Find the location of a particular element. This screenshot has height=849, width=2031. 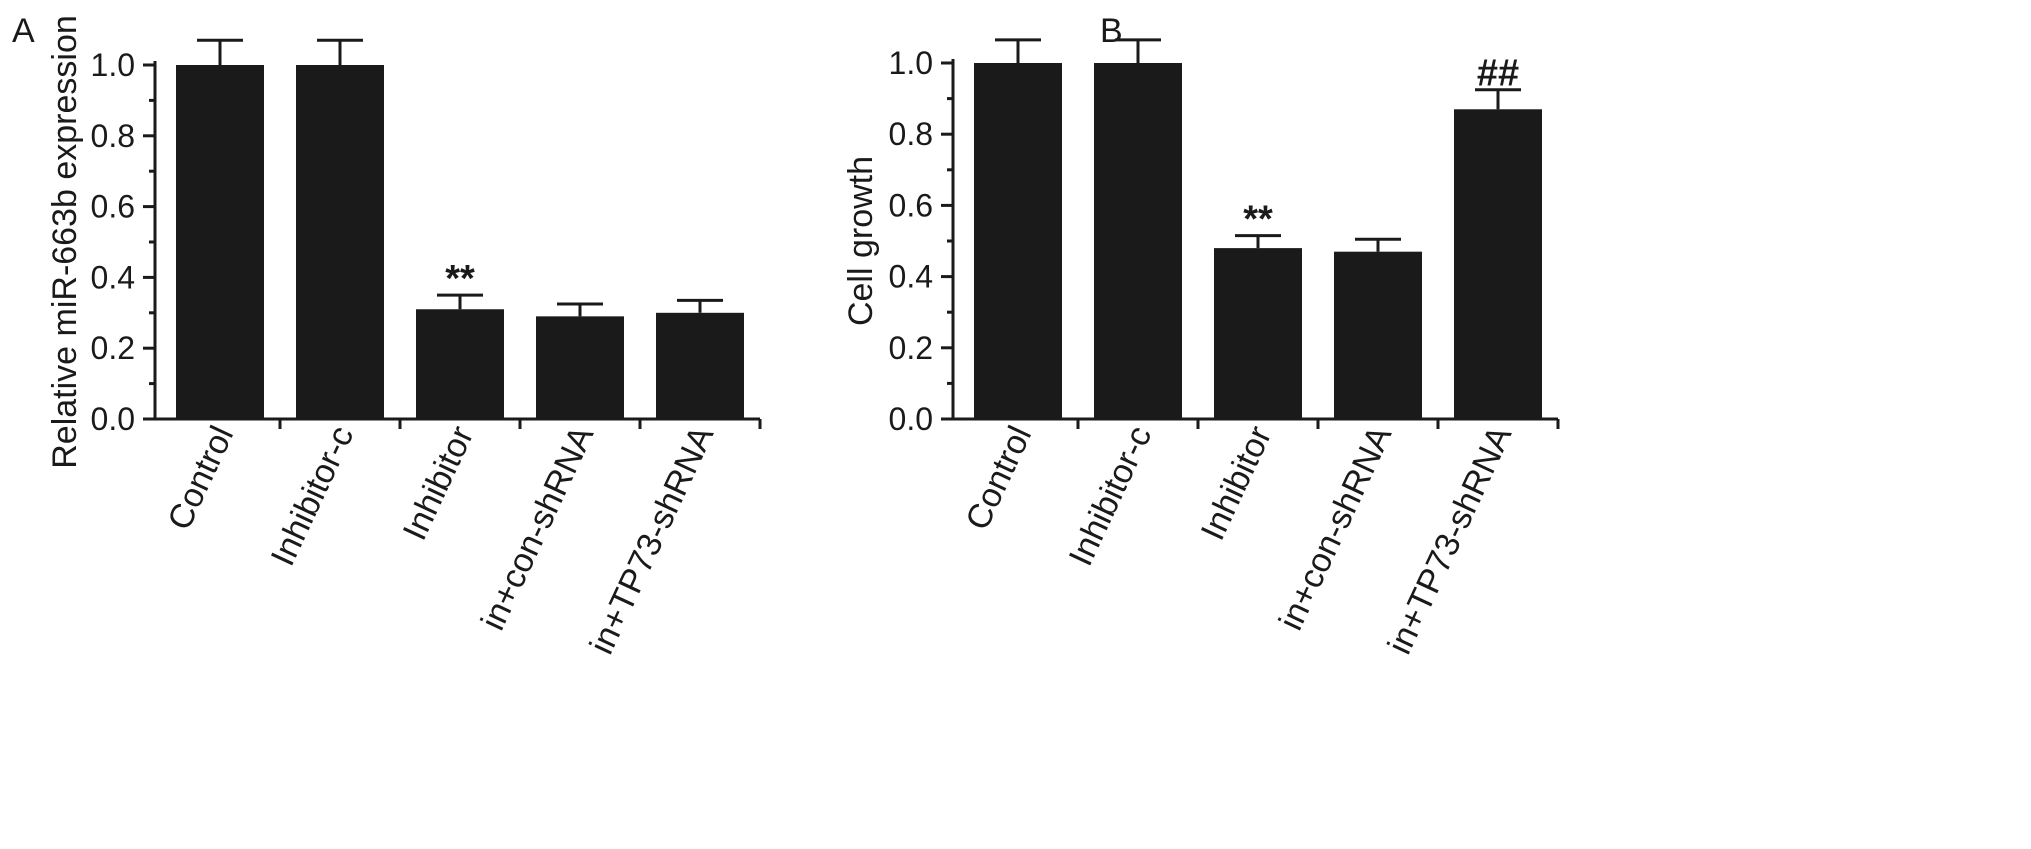

significance-label-a-2: ** is located at coordinates (460, 279).